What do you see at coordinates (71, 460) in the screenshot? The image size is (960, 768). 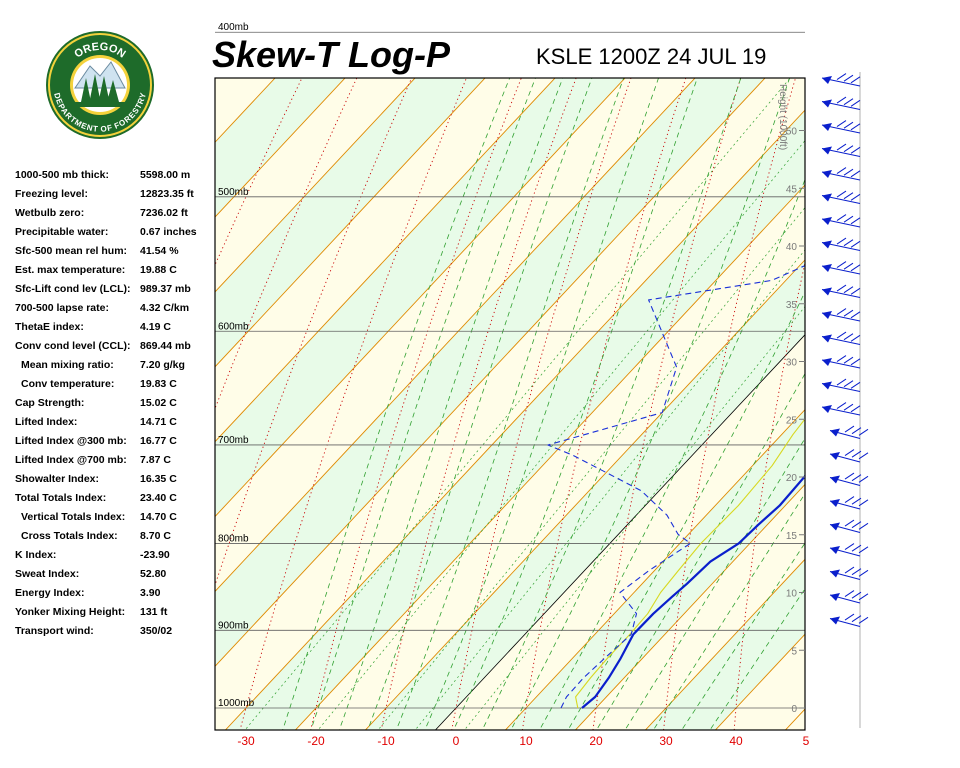 I see `parameter-label: Lifted Index @700 mb:` at bounding box center [71, 460].